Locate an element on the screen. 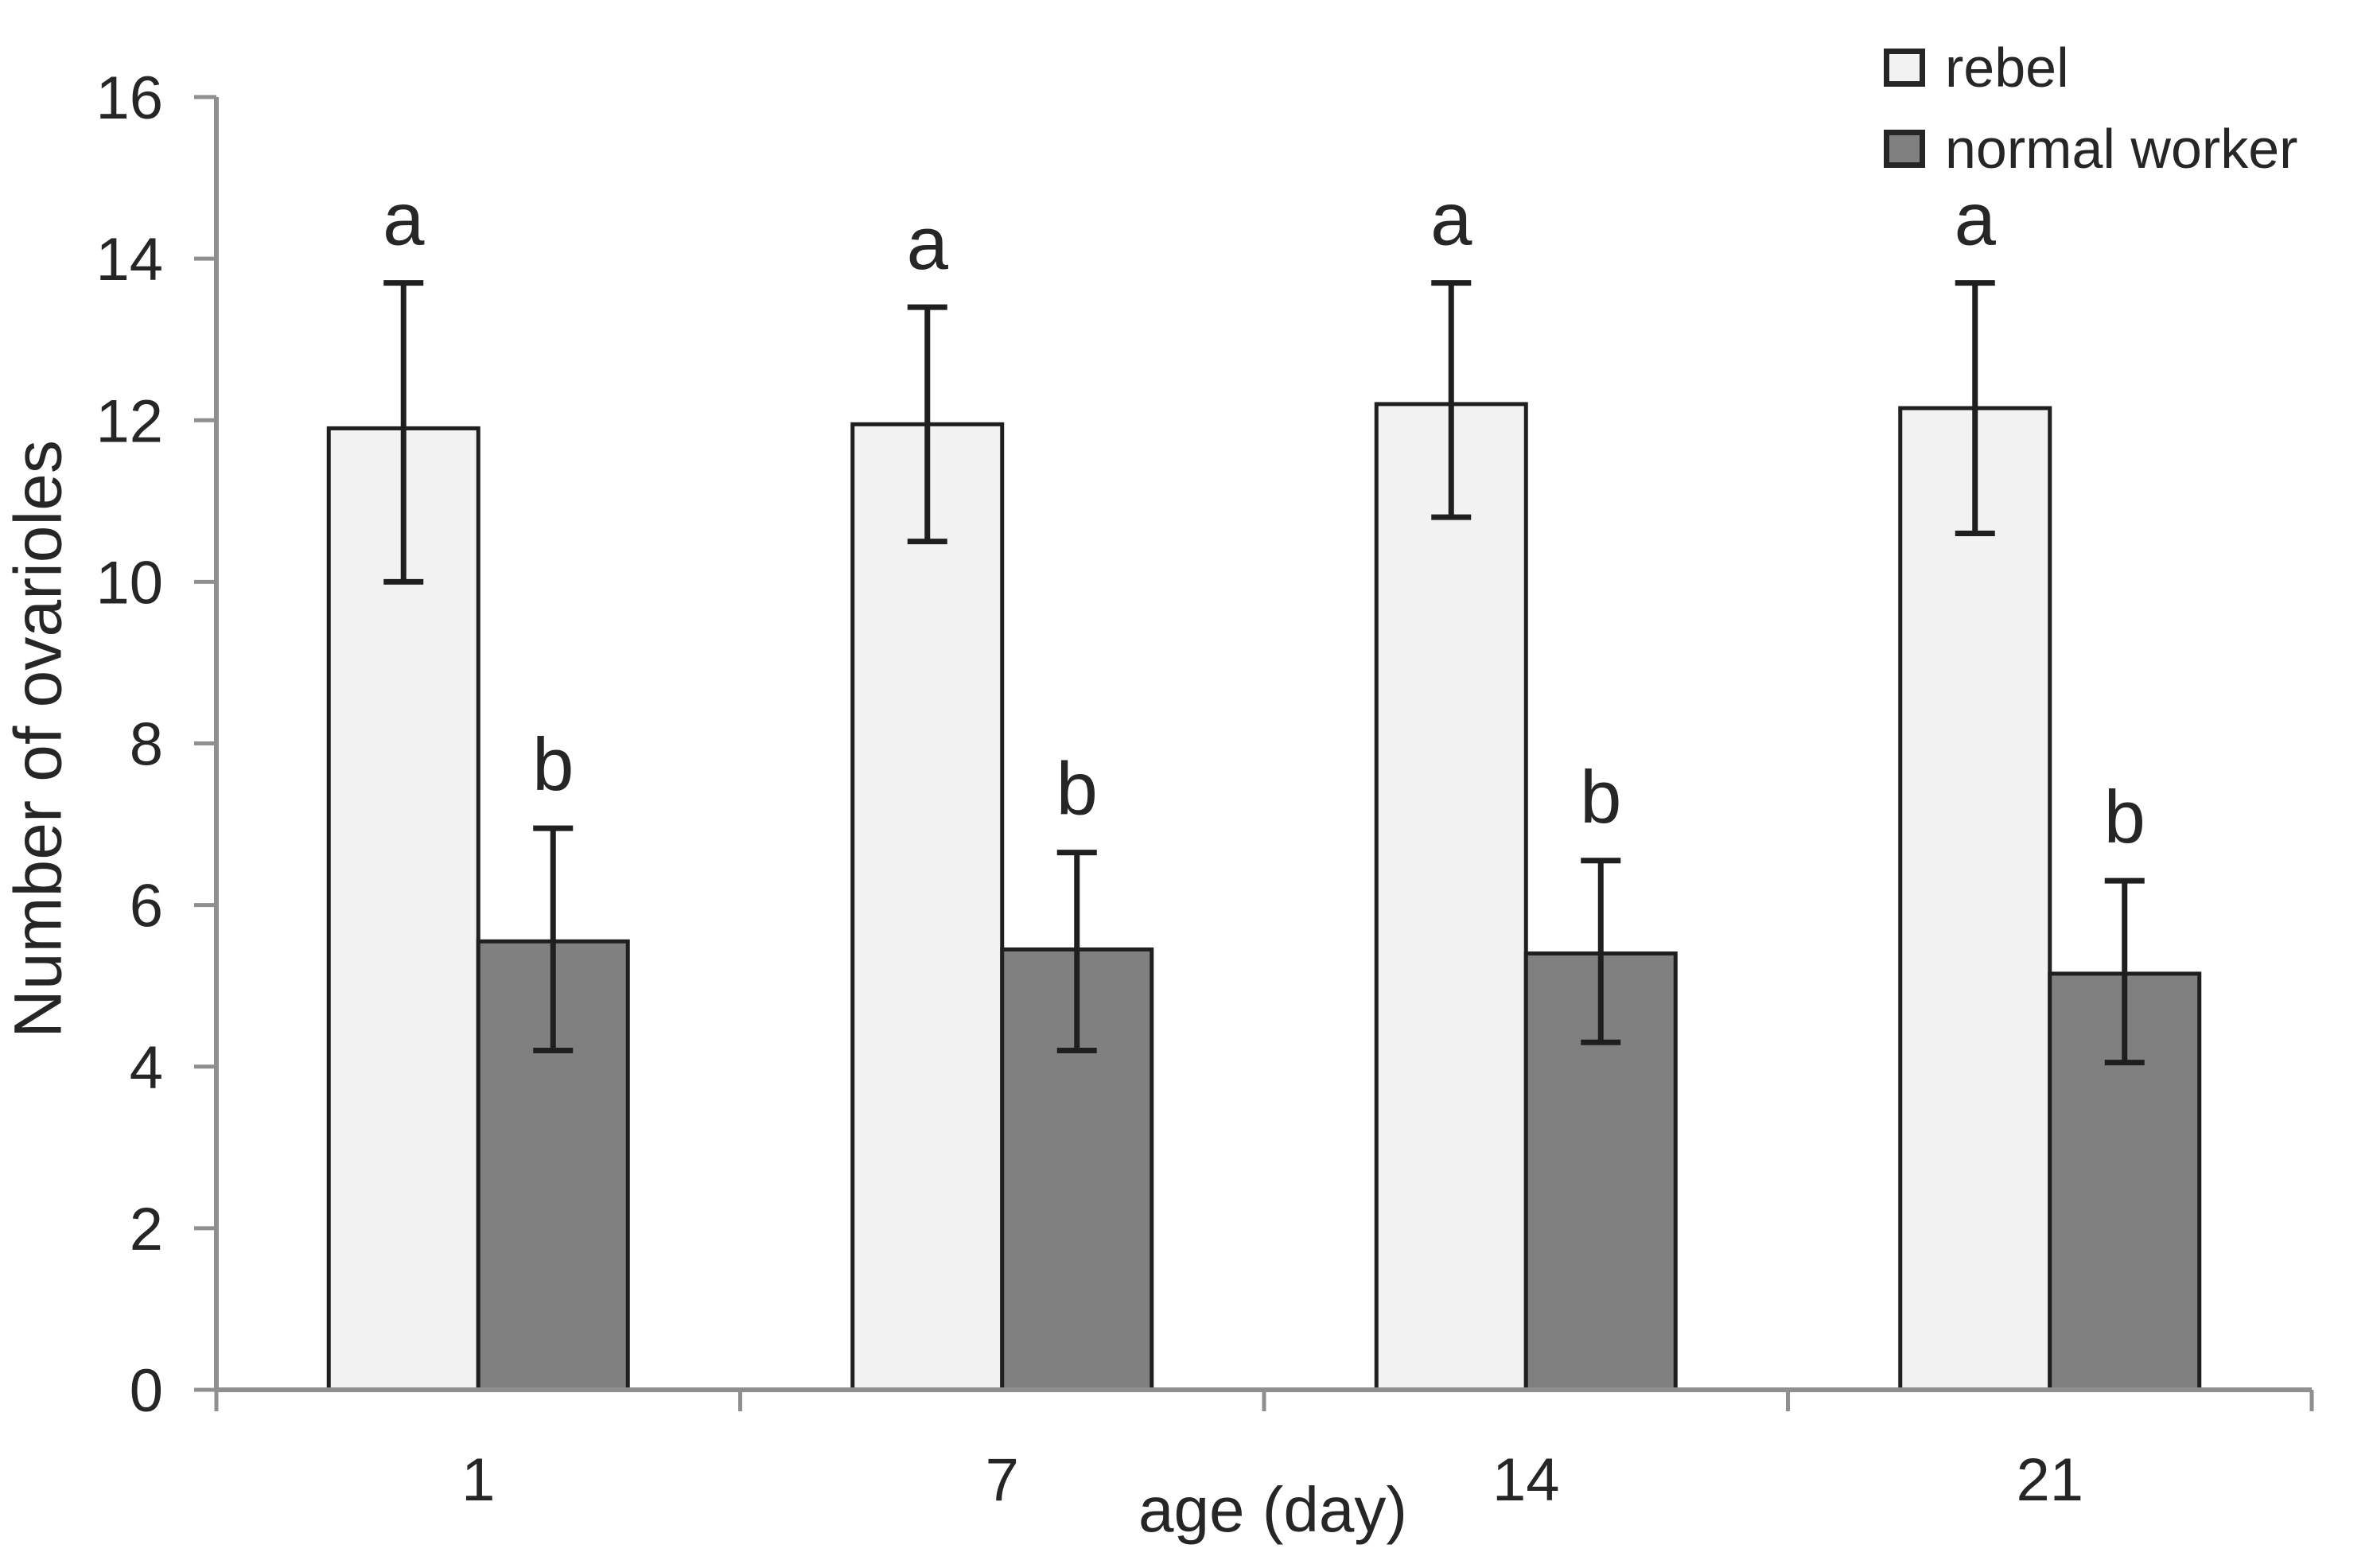  y-axis-title: Number of ovarioles is located at coordinates (38, 739).